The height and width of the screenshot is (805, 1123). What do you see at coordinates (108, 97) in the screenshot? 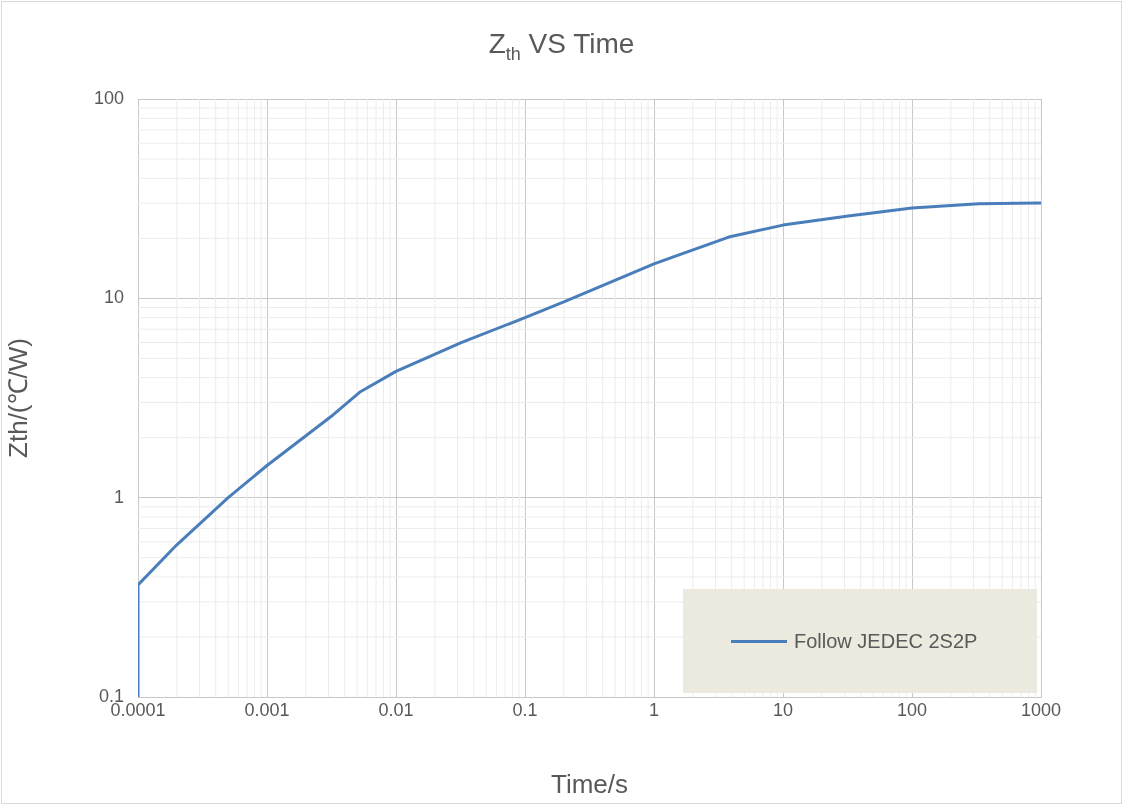
I see `y-tick-label: 100` at bounding box center [108, 97].